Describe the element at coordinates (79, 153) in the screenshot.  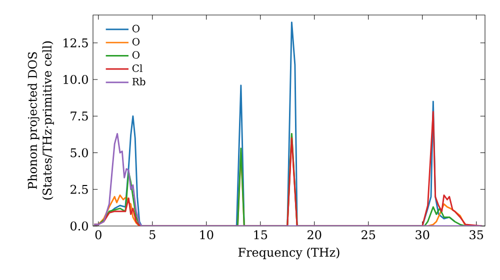
I see `y-tick-label: 5.0` at that location.